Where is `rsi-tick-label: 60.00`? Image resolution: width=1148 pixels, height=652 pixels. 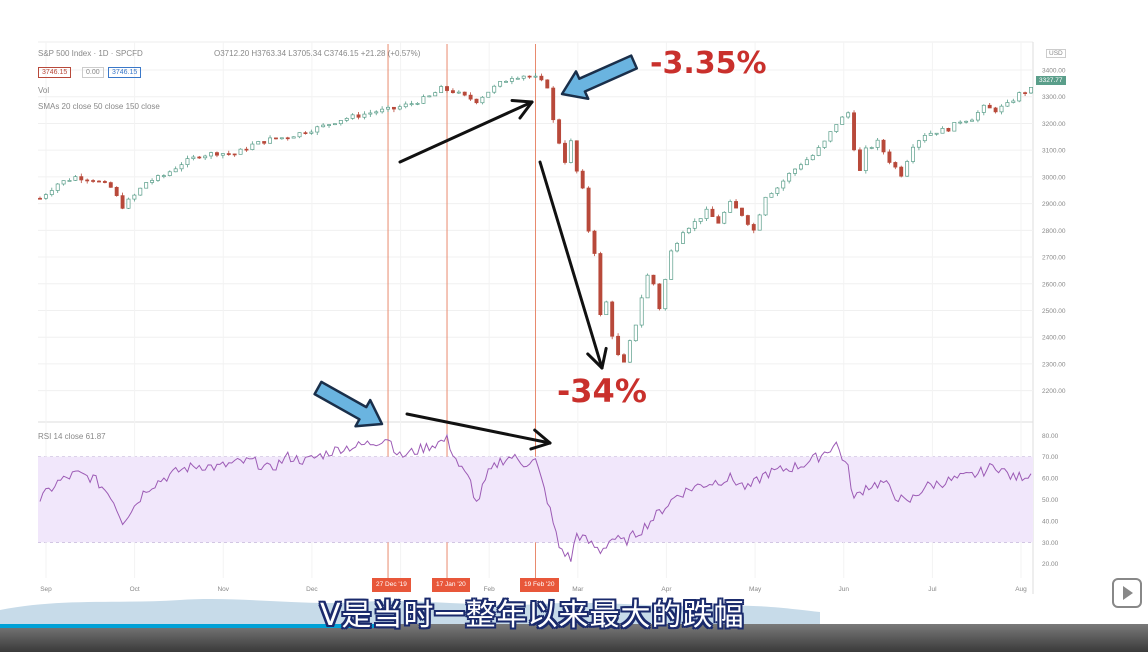 rsi-tick-label: 60.00 is located at coordinates (1050, 479).